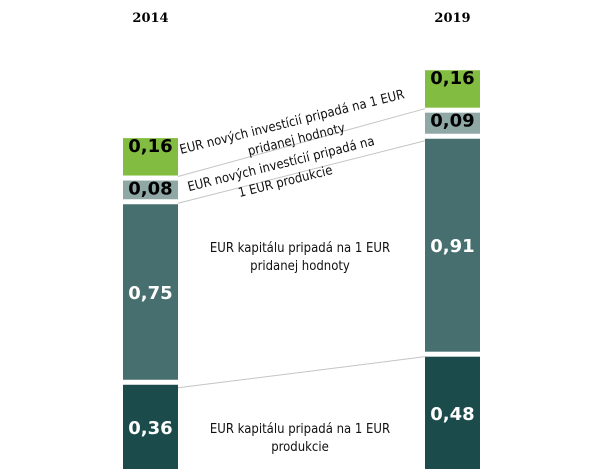  What do you see at coordinates (150, 146) in the screenshot?
I see `data-label-2014-3: 0,16` at bounding box center [150, 146].